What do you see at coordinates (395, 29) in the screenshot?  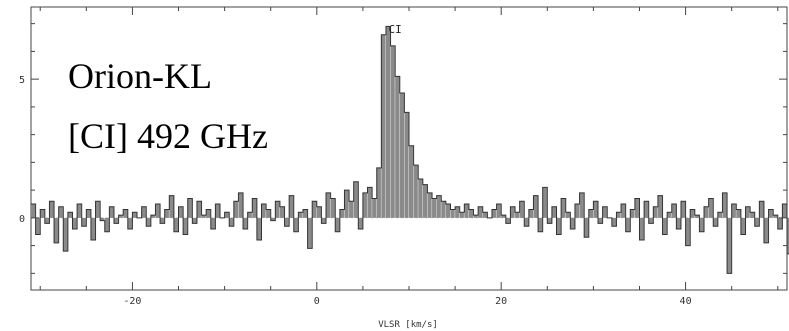 I see `peak-label: CI` at bounding box center [395, 29].